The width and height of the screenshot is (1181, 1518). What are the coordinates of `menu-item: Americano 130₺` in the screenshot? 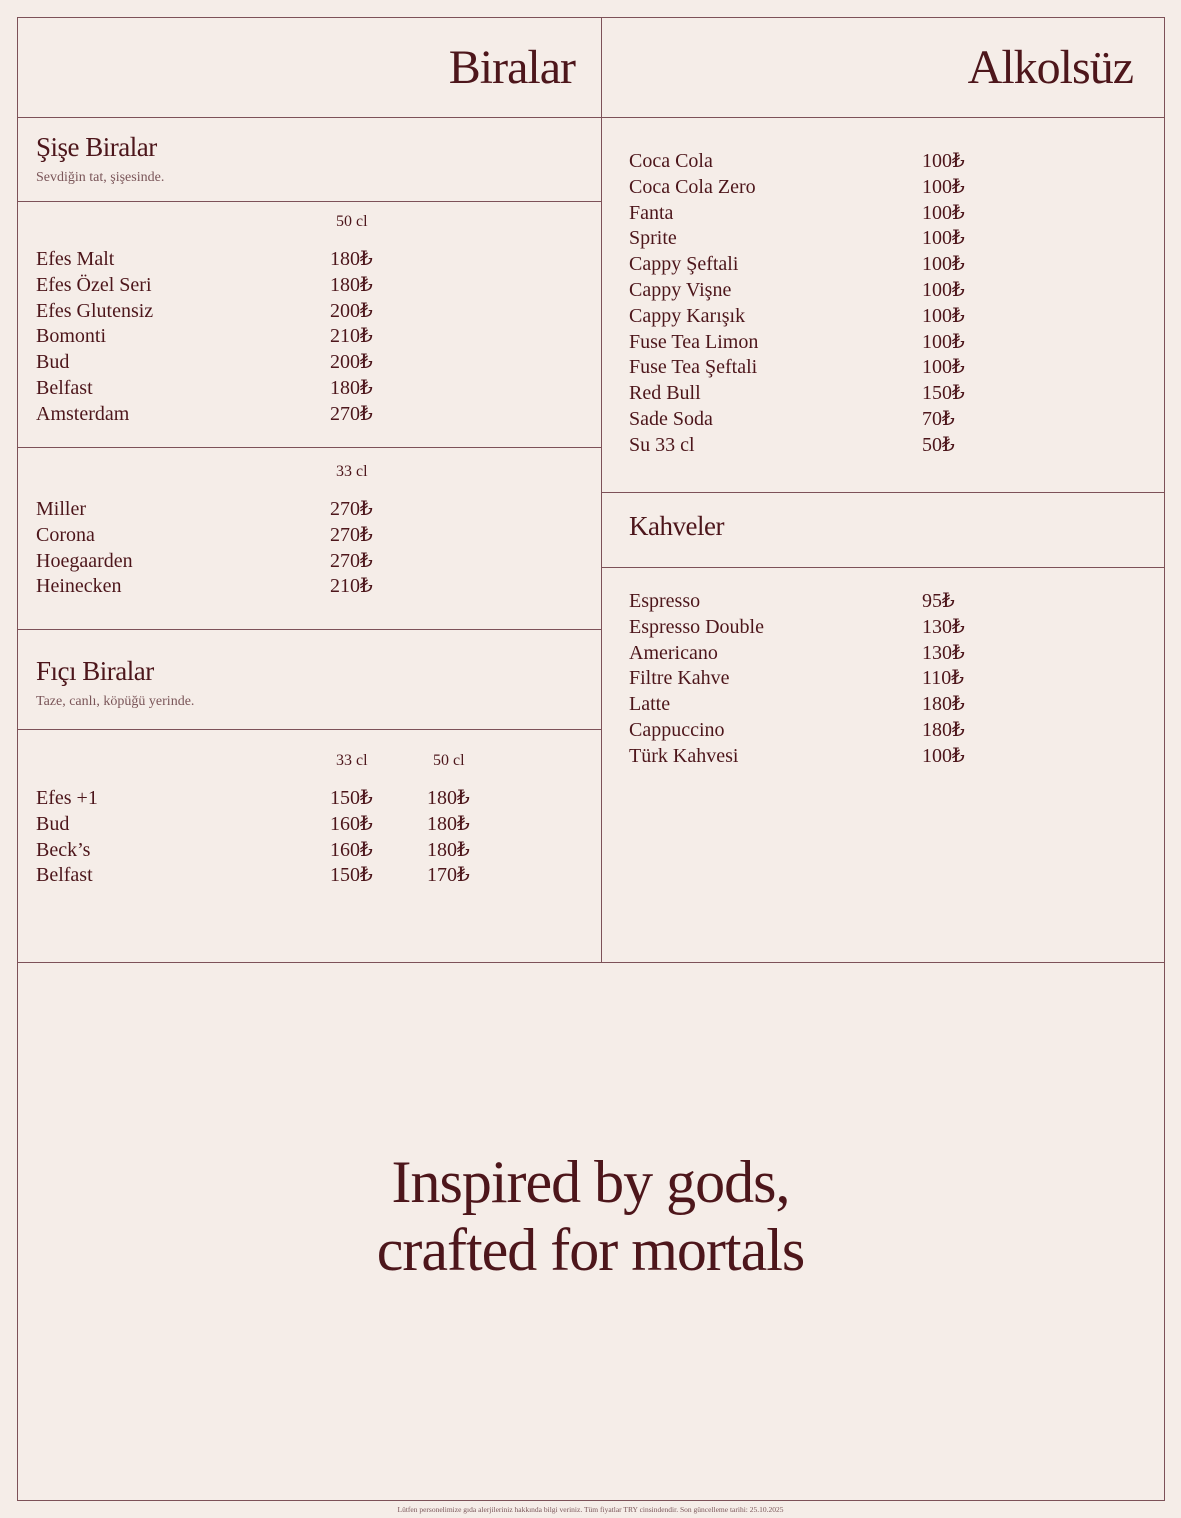 It's located at (879, 654).